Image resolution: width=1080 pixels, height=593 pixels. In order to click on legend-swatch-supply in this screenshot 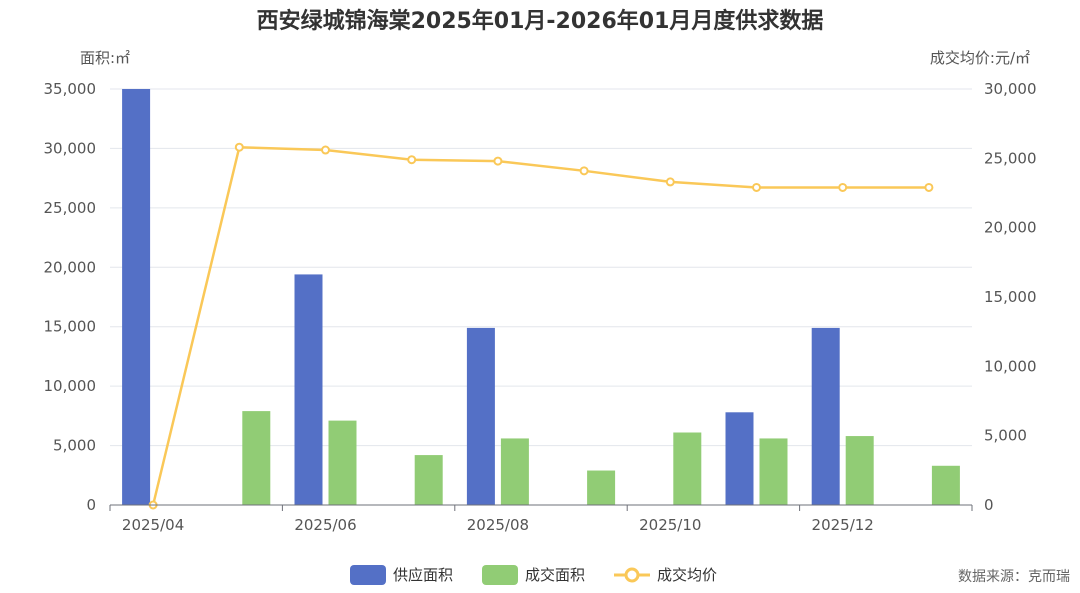, I will do `click(368, 575)`.